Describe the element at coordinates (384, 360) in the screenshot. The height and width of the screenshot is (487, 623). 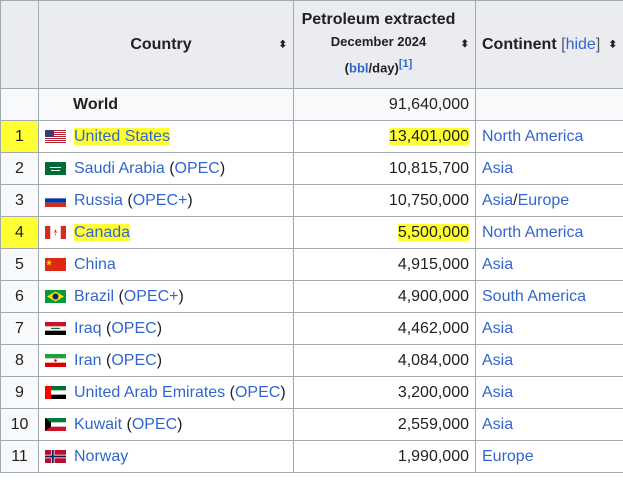
I see `value-cell: 4,084,000` at that location.